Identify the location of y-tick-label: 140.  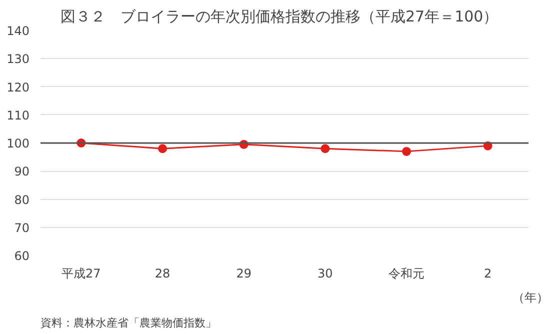
(18, 31).